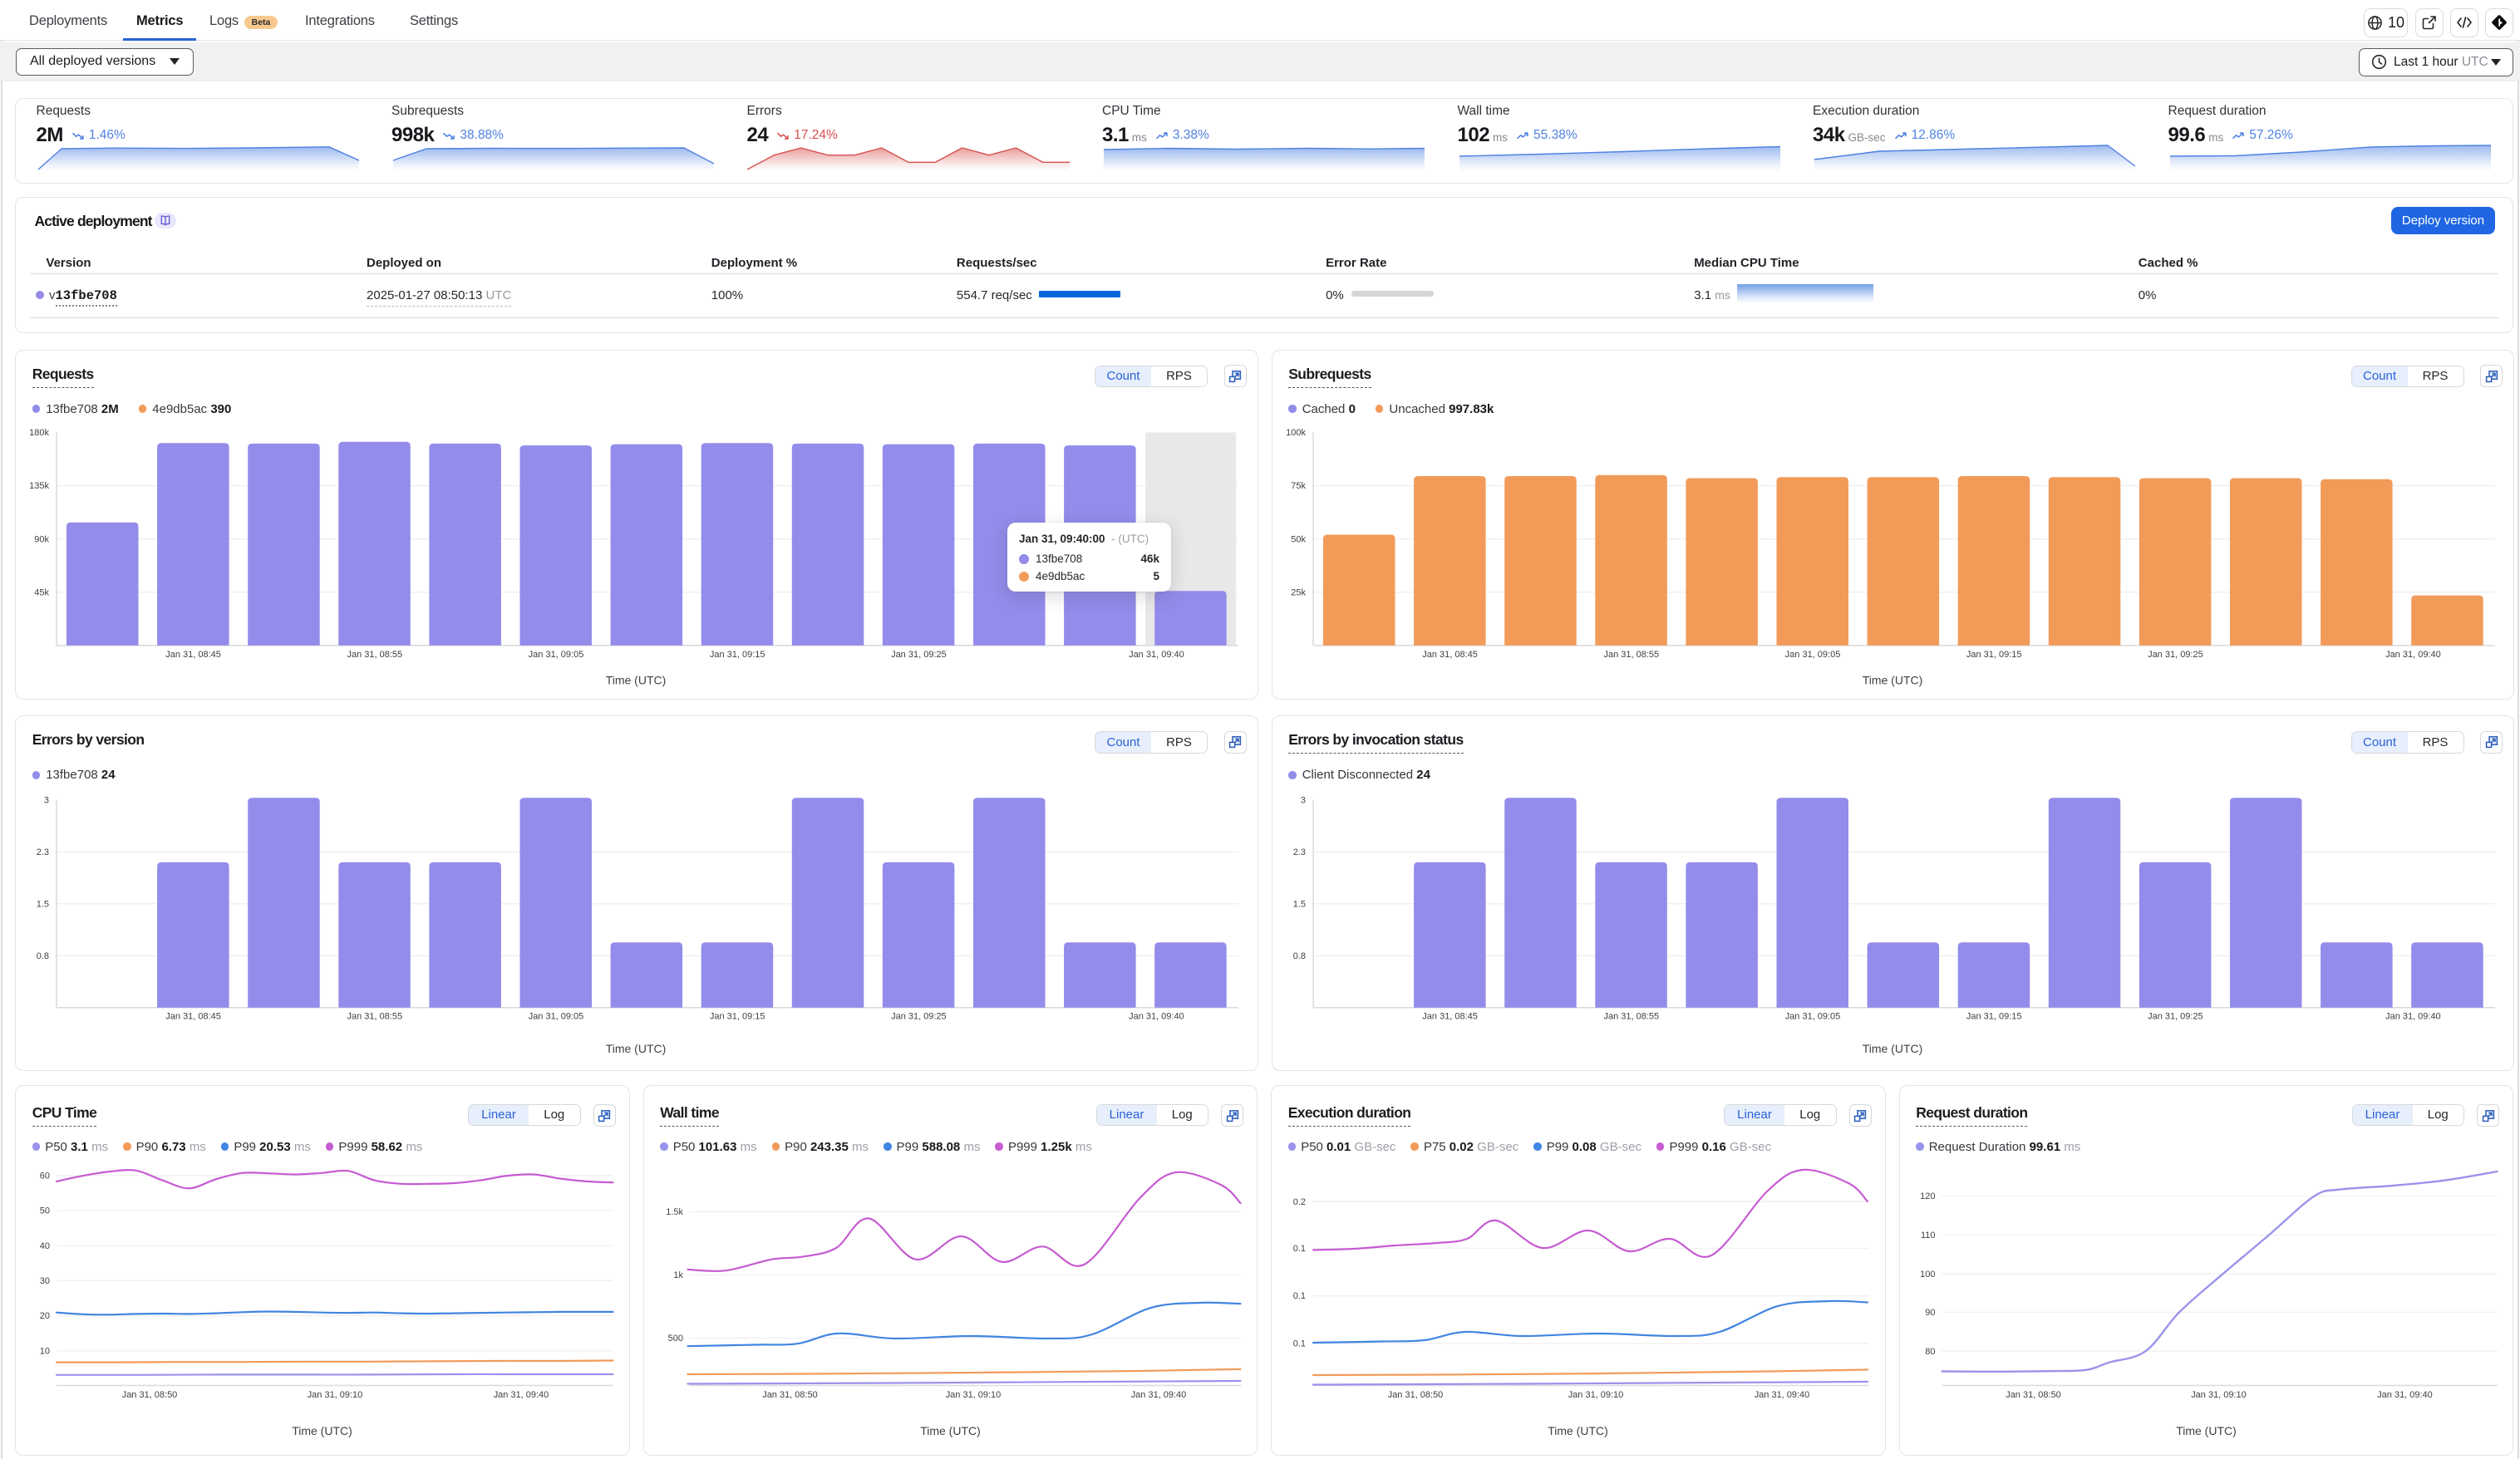  What do you see at coordinates (45, 1316) in the screenshot?
I see `svg-text: 20` at bounding box center [45, 1316].